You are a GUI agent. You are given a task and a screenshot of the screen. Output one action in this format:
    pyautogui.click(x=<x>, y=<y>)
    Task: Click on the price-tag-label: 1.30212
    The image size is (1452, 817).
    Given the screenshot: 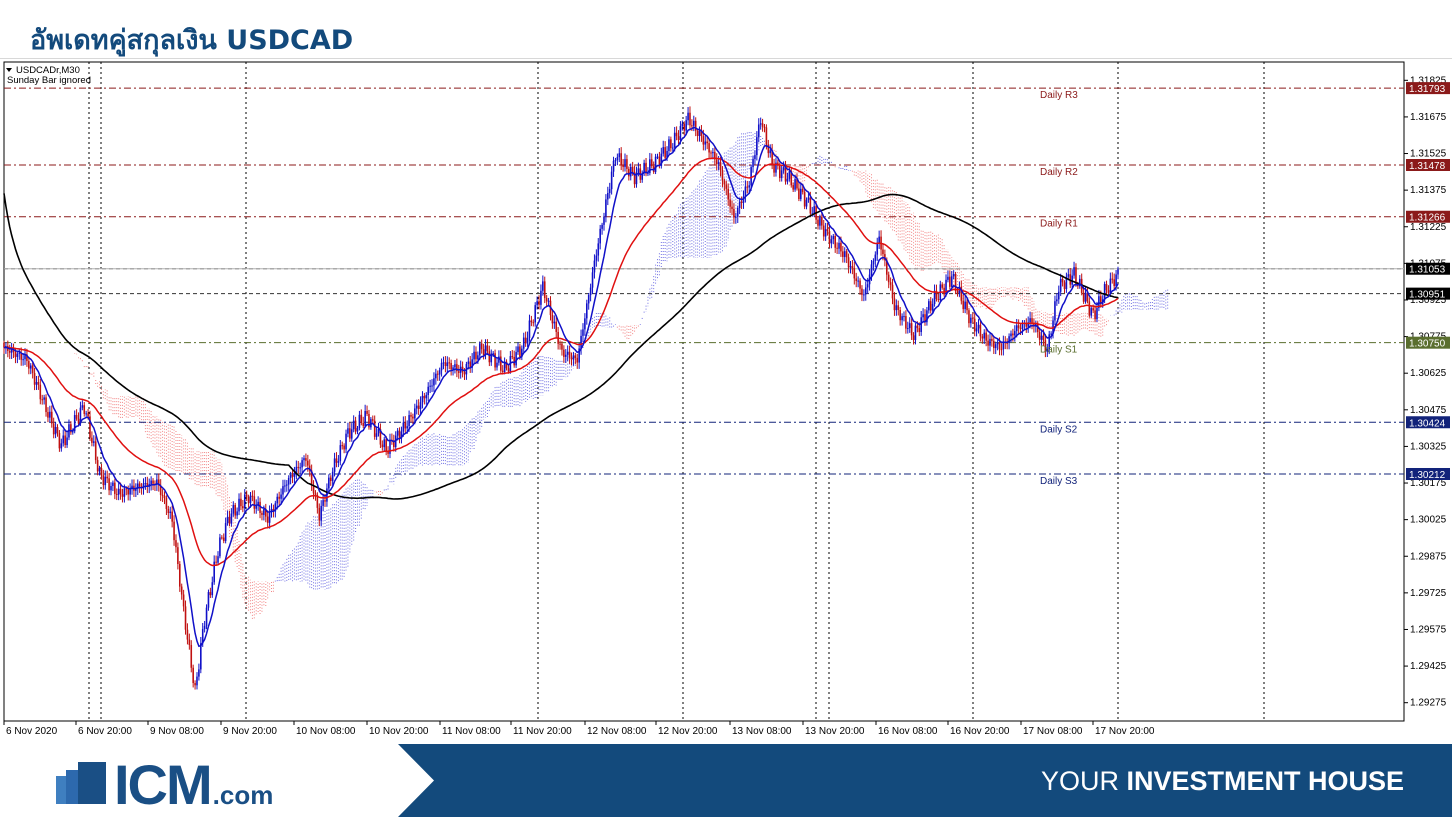 What is the action you would take?
    pyautogui.click(x=1427, y=475)
    